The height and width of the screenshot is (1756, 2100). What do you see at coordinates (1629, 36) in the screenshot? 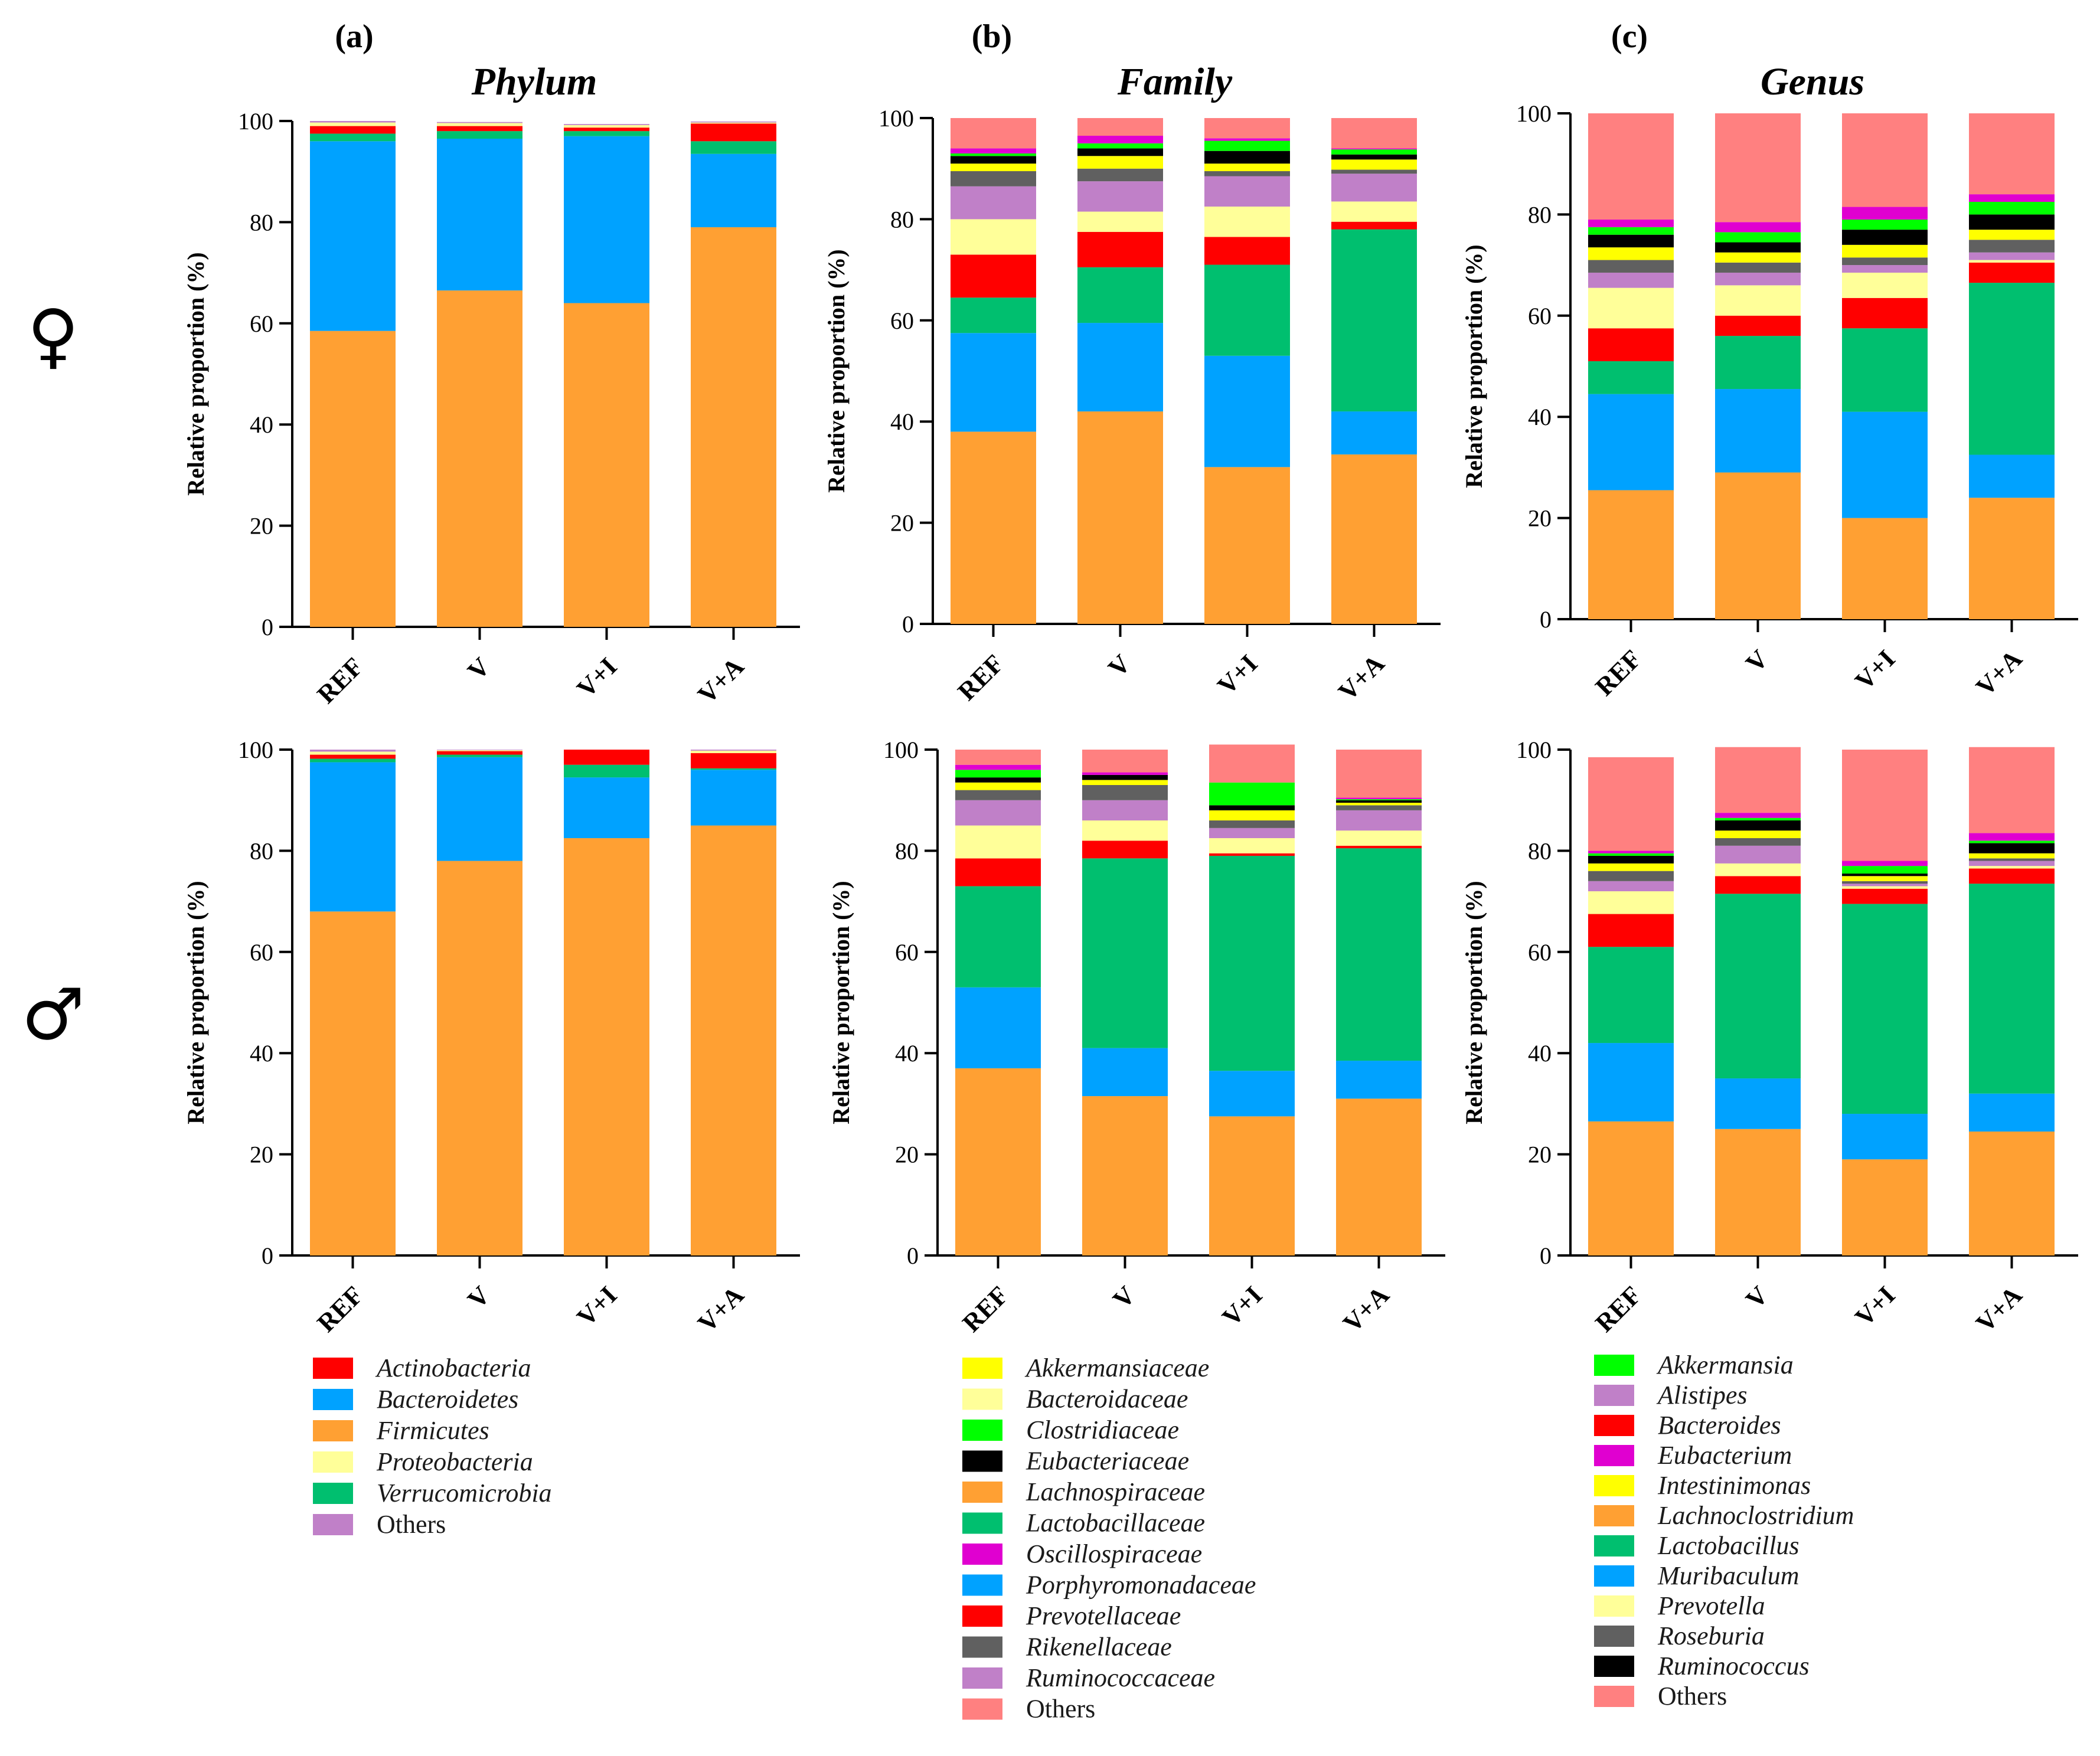
I see `panel-label-c: (c)` at bounding box center [1629, 36].